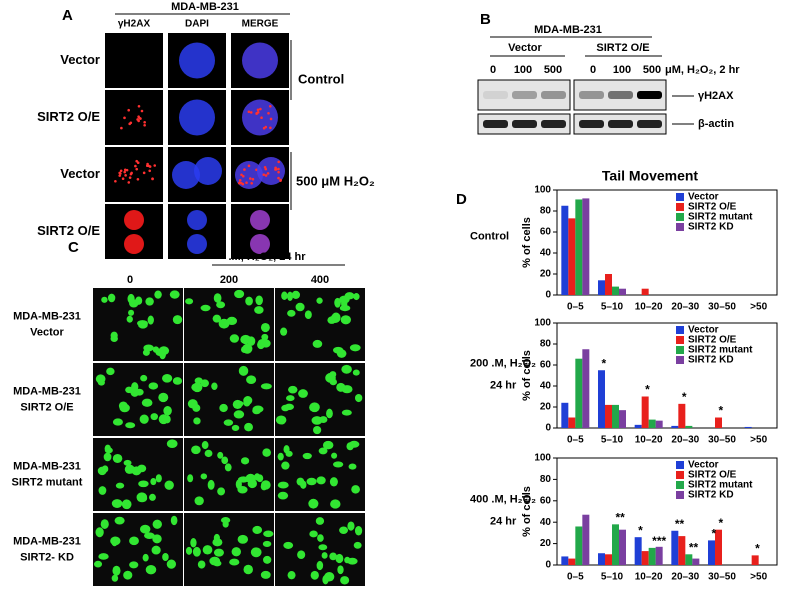 The height and width of the screenshot is (598, 800). I want to click on group-label: Vector, so click(525, 48).